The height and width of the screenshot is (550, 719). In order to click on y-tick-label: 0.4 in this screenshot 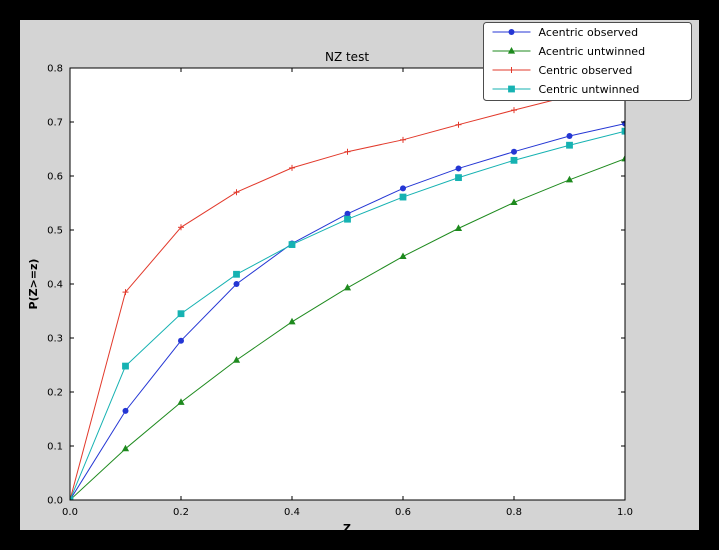, I will do `click(55, 285)`.